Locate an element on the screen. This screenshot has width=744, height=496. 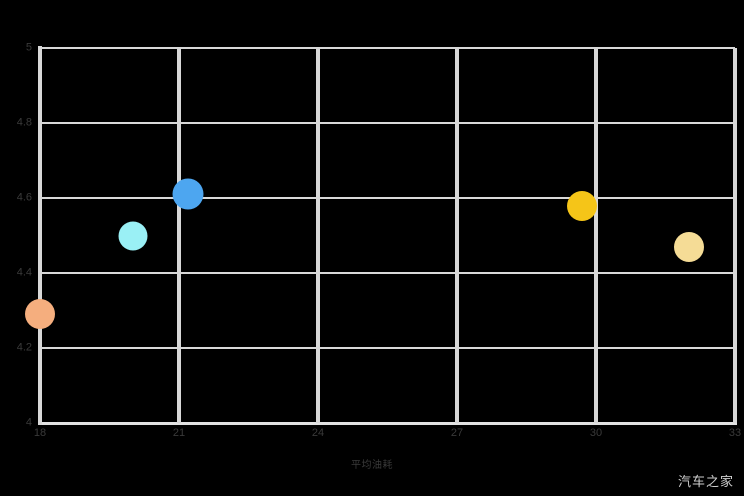
watermark: 汽车之家 is located at coordinates (705, 482).